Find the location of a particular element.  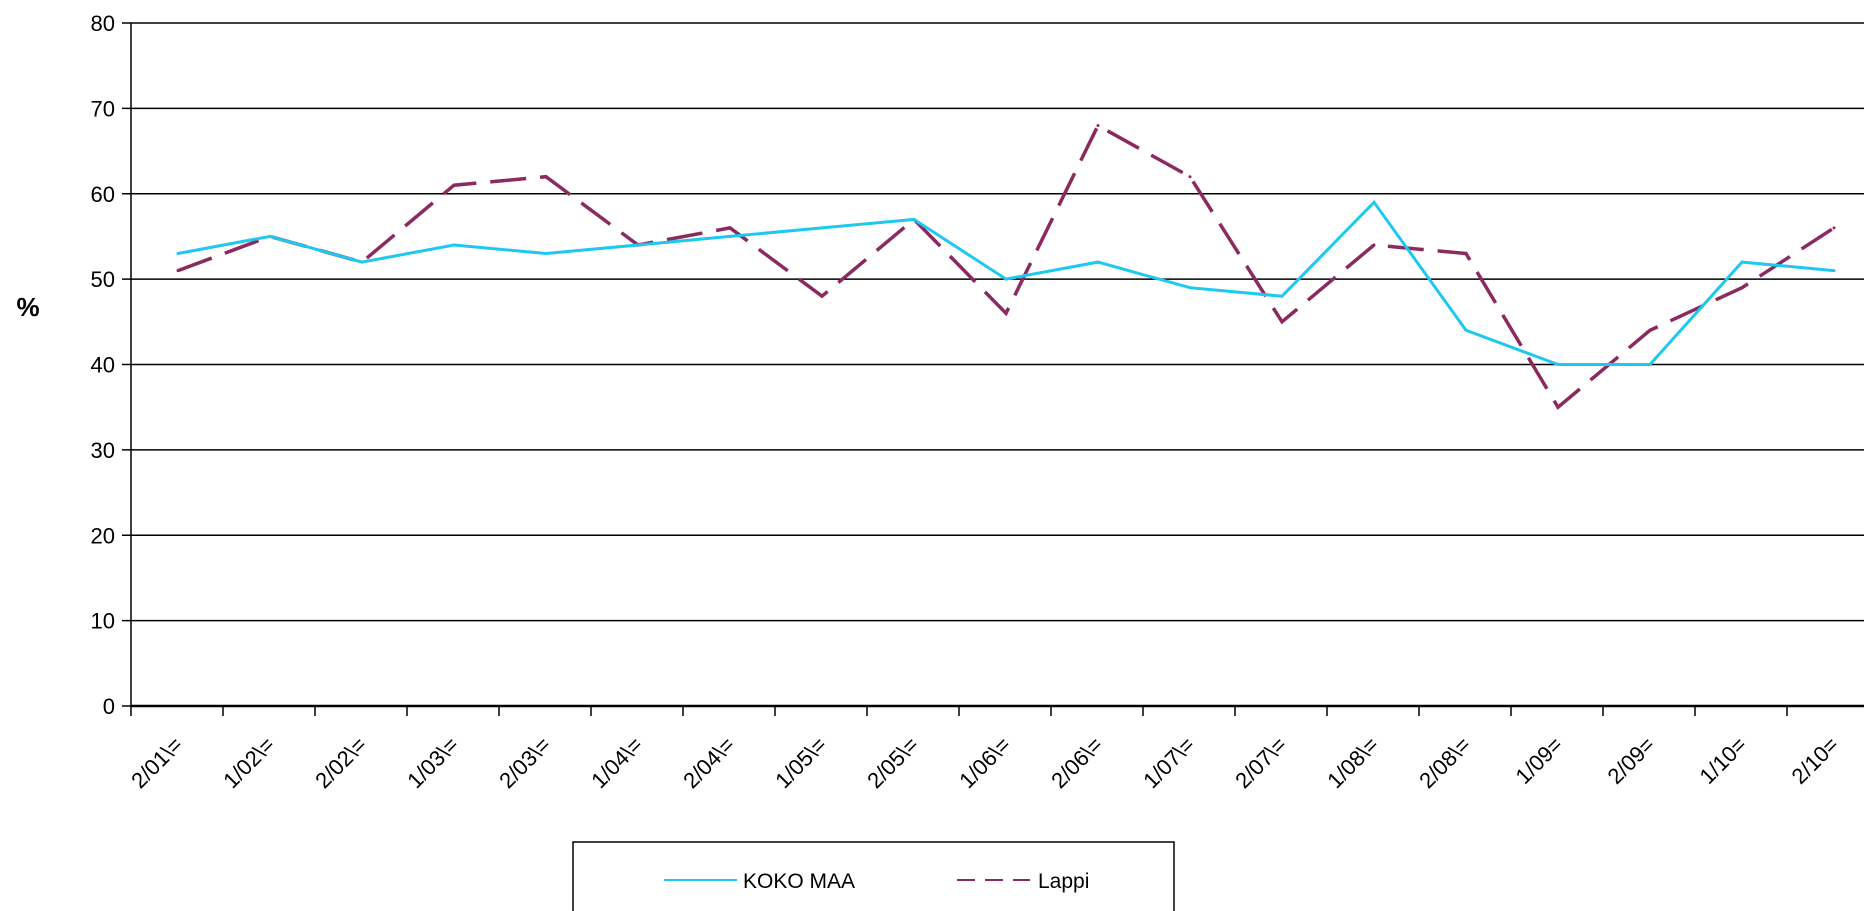

legend-label-lappi: Lappi is located at coordinates (1063, 881).